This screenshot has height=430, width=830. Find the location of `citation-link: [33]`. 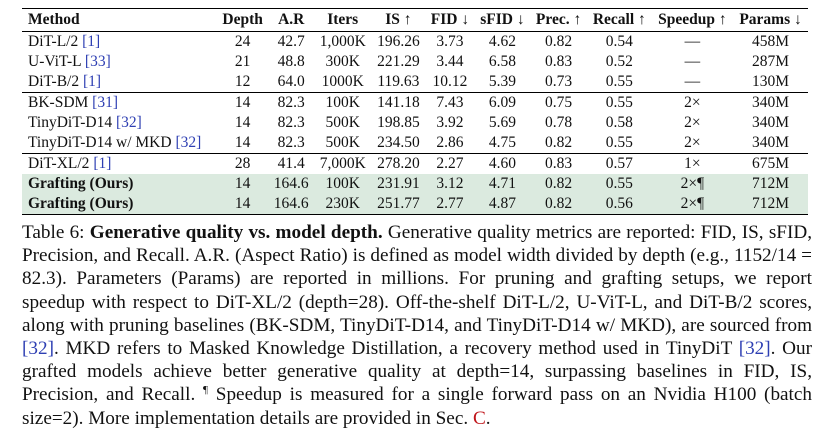

citation-link: [33] is located at coordinates (97, 62).